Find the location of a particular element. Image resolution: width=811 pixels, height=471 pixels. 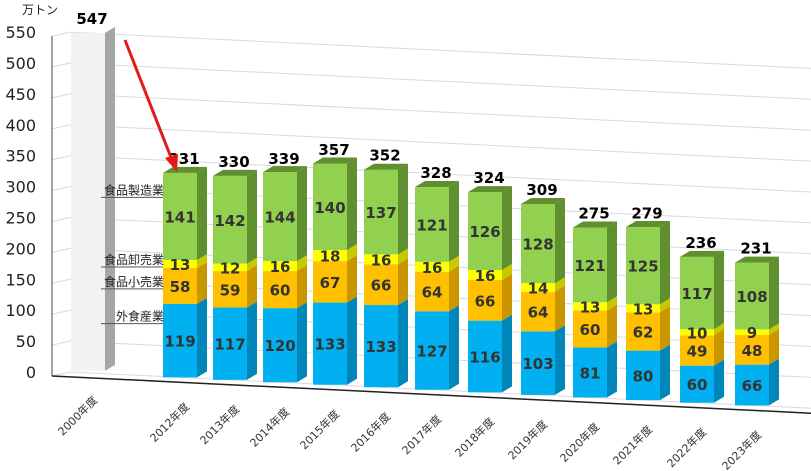

series-label: 食品卸売業 is located at coordinates (134, 259).